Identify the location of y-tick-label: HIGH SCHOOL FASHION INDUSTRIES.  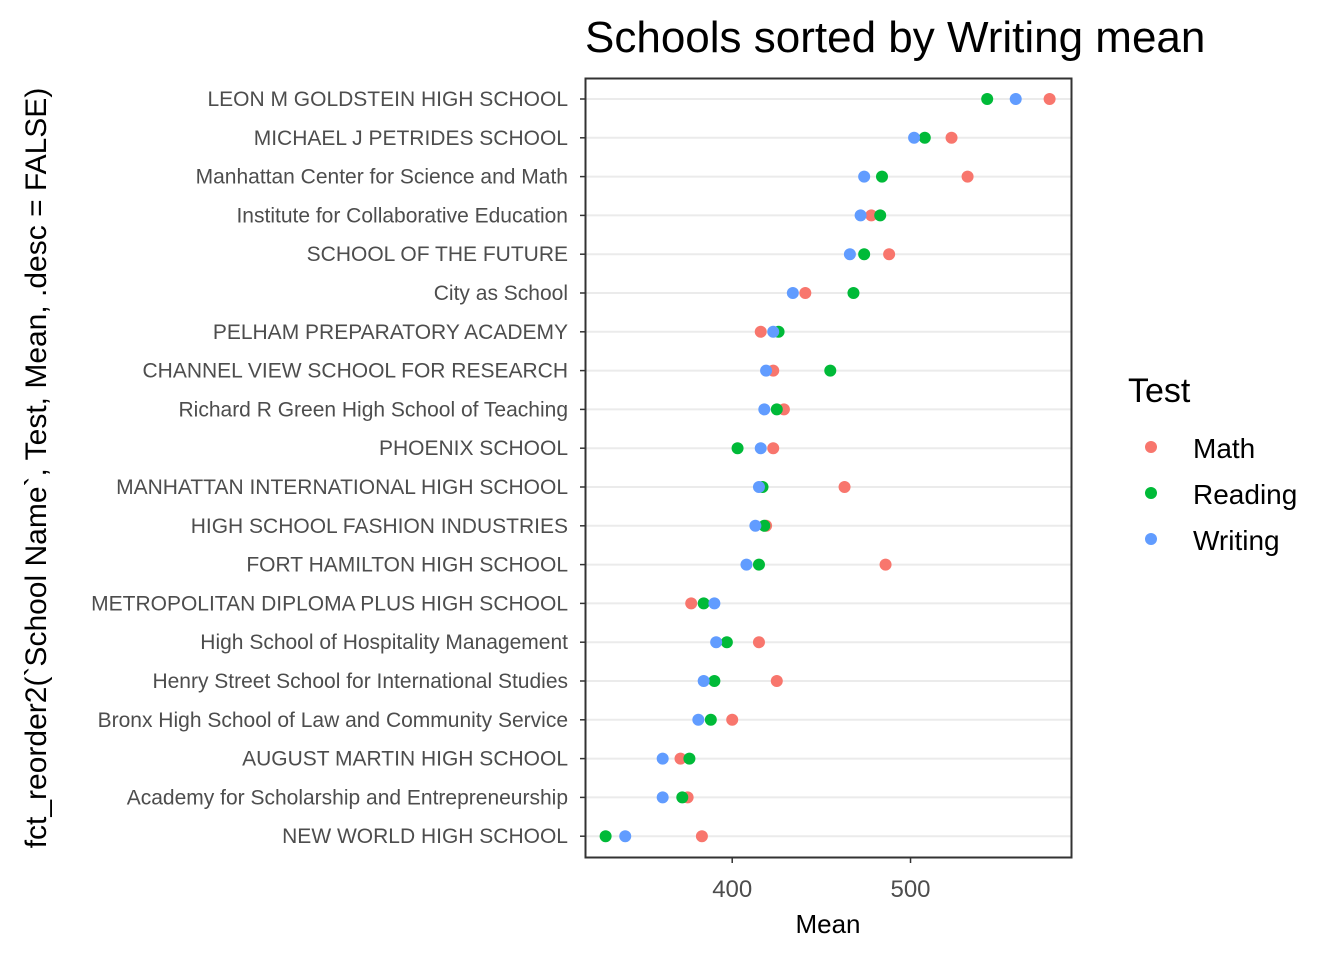
(379, 526).